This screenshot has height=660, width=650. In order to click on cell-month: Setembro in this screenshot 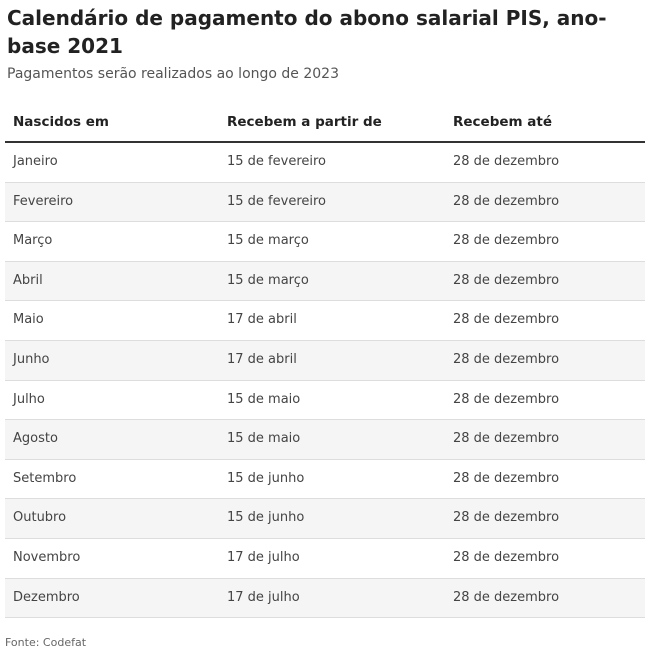, I will do `click(45, 478)`.